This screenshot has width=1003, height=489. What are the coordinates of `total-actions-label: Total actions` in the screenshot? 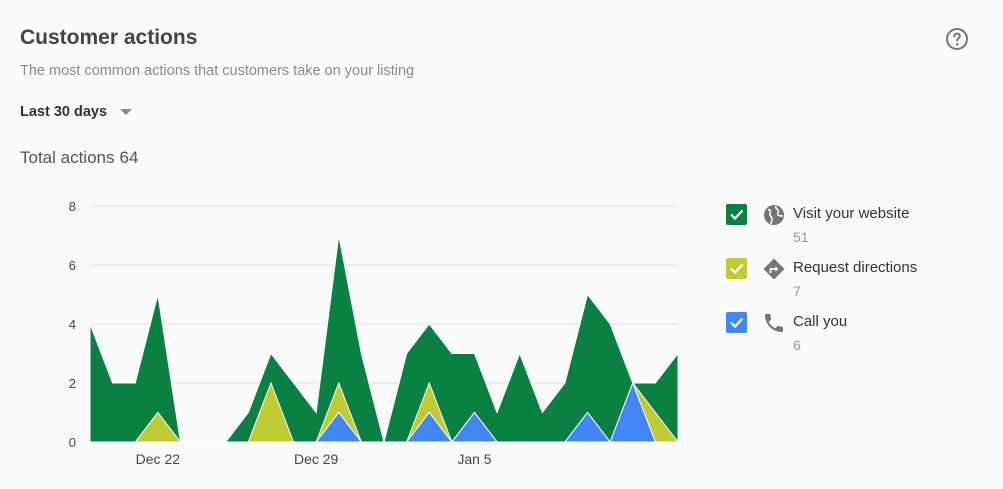 It's located at (67, 157).